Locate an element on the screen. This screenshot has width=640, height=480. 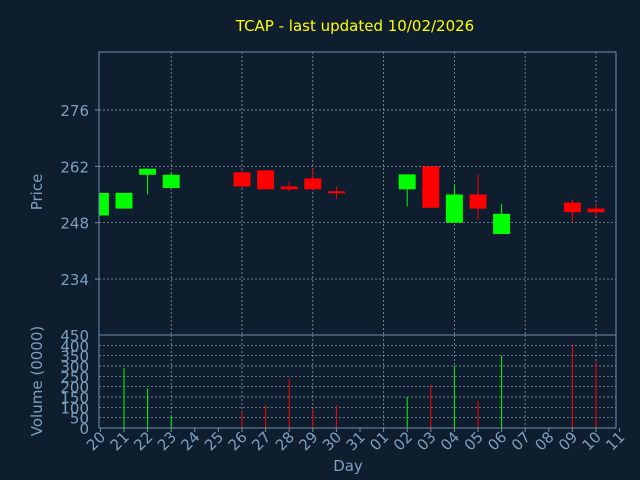
volume-bars is located at coordinates (360, 386).